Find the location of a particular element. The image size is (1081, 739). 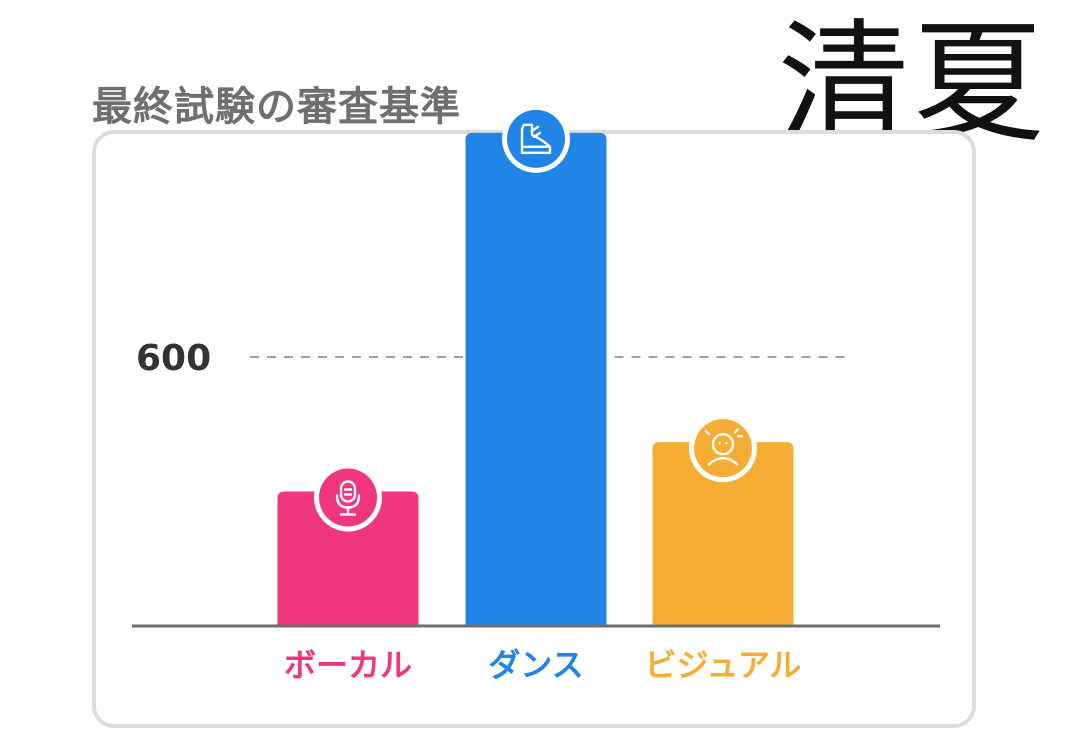

category-label-3: ビジュアル is located at coordinates (723, 665).